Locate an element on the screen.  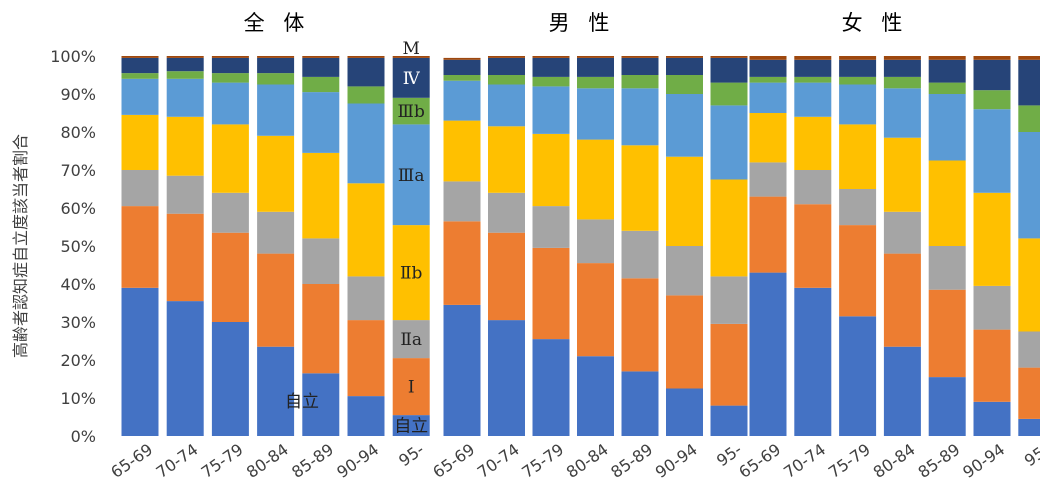
segment-label: Ⅲa is located at coordinates (411, 176).